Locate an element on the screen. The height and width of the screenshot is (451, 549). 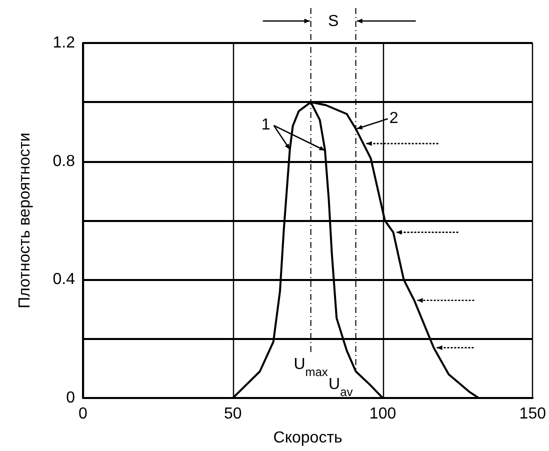
text: S is located at coordinates (333, 21).